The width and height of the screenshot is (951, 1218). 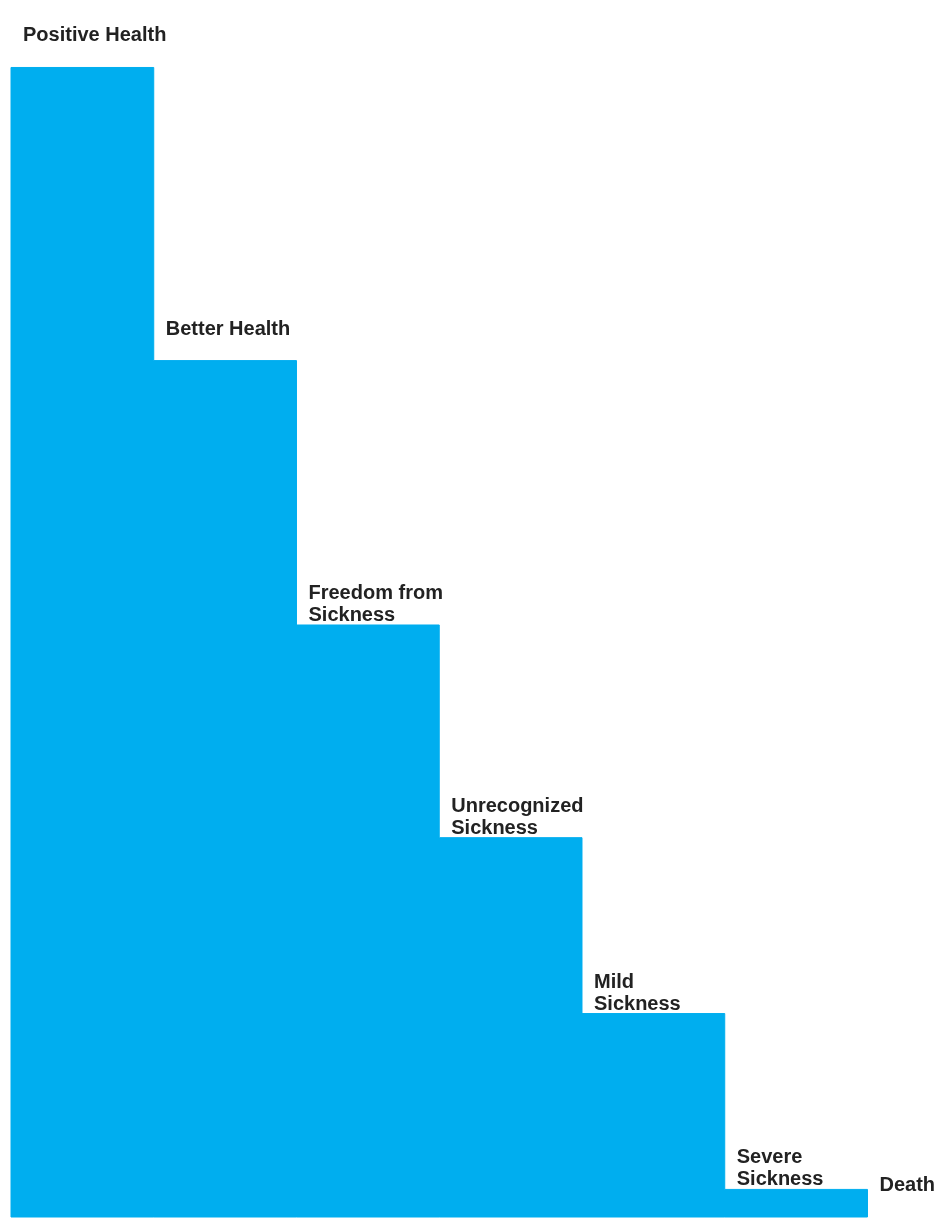 What do you see at coordinates (517, 815) in the screenshot?
I see `annotation: Unrecognized Sickness` at bounding box center [517, 815].